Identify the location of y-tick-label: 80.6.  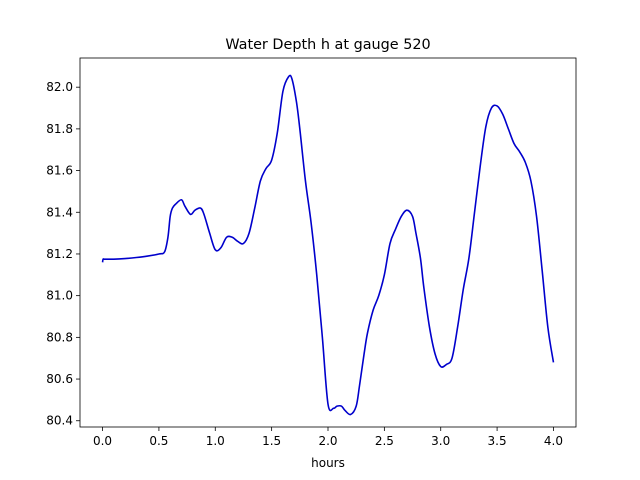
(59, 379).